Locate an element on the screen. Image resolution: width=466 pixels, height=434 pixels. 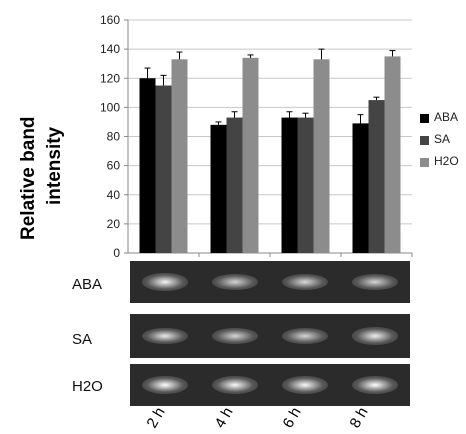
bar-sa-8h is located at coordinates (376, 176).